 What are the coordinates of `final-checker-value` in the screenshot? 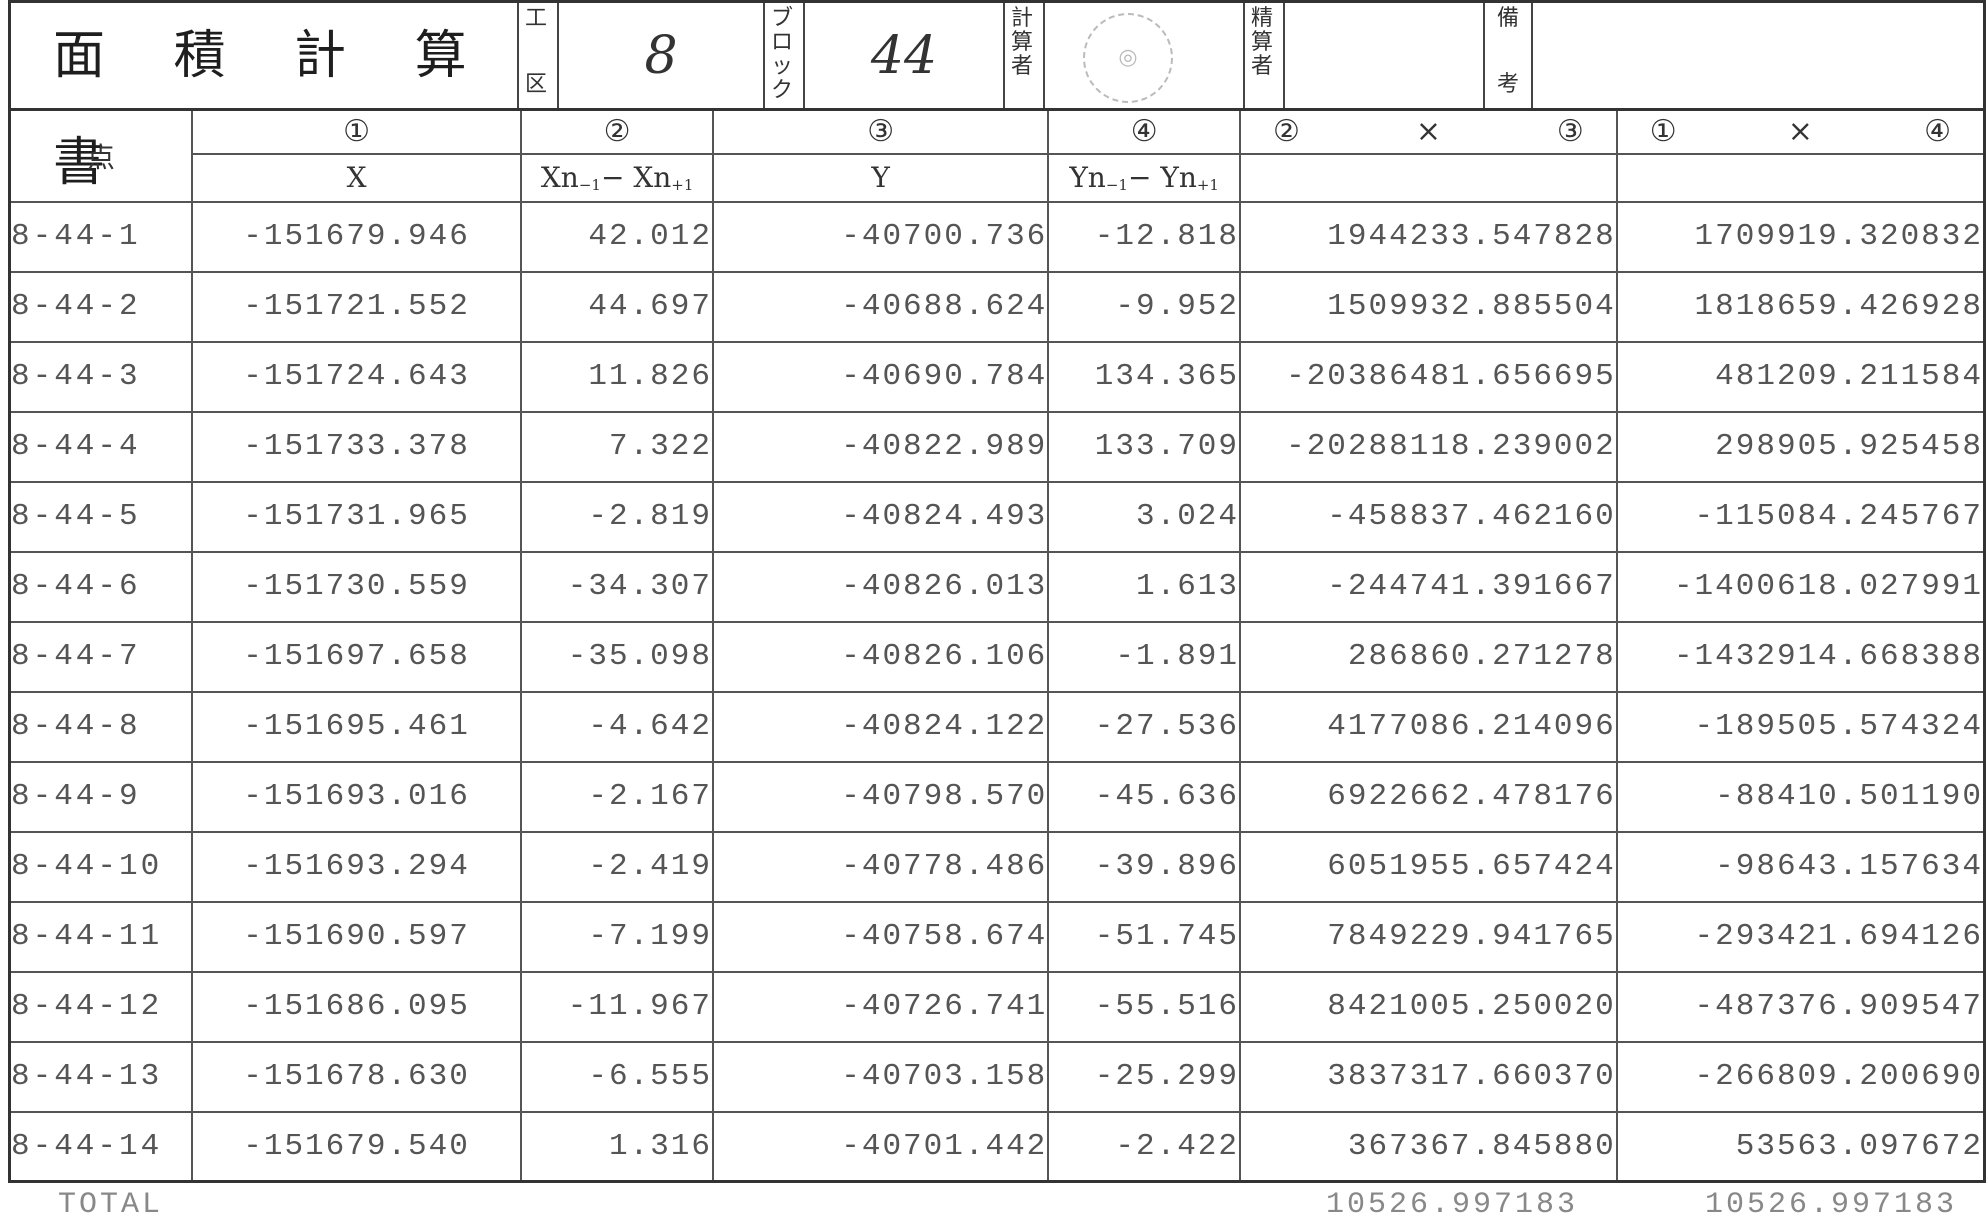 It's located at (1385, 56).